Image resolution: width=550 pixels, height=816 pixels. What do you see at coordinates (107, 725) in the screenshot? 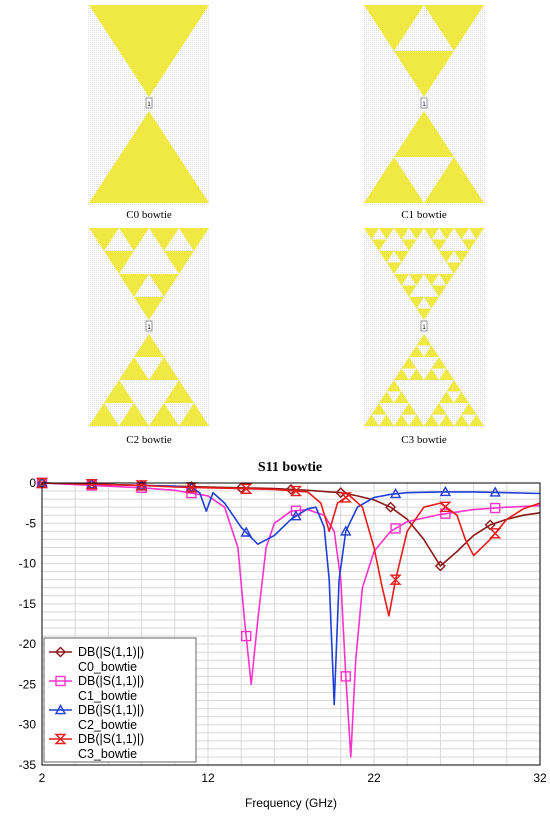
I see `legend-series-name: C2_bowtie` at bounding box center [107, 725].